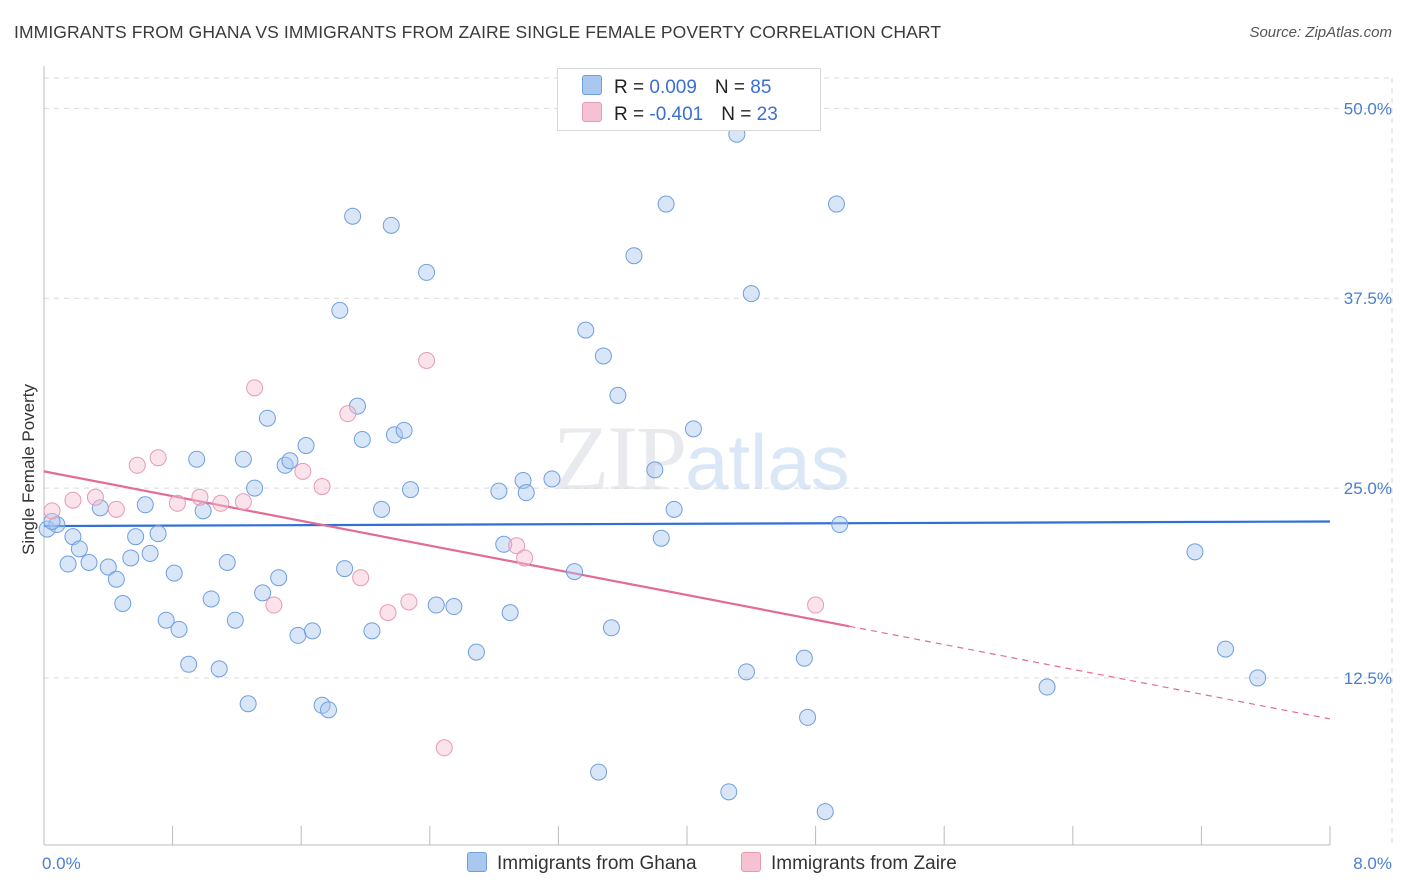 The image size is (1406, 892). Describe the element at coordinates (761, 87) in the screenshot. I see `legend-n-value: 85` at that location.